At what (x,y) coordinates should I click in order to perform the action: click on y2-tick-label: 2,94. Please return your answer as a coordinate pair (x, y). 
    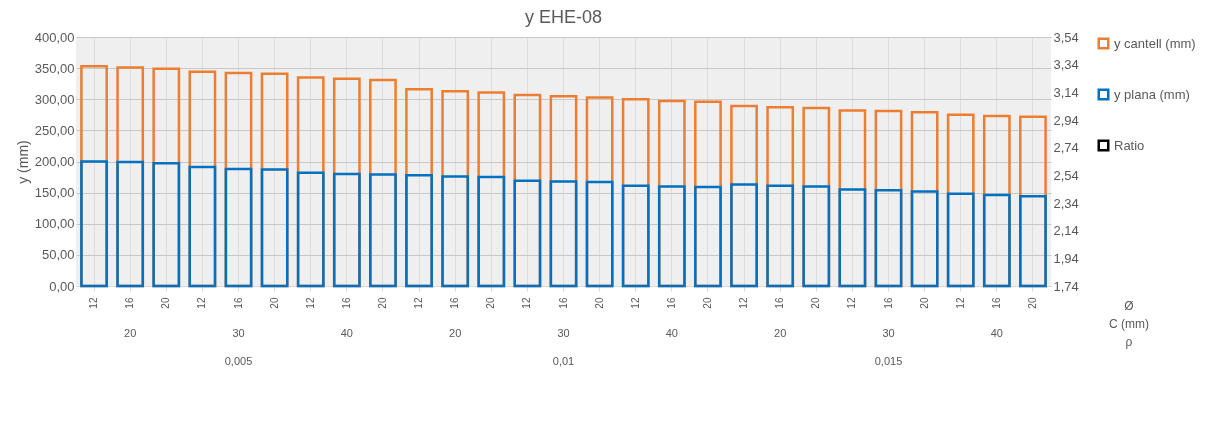
    Looking at the image, I should click on (1066, 120).